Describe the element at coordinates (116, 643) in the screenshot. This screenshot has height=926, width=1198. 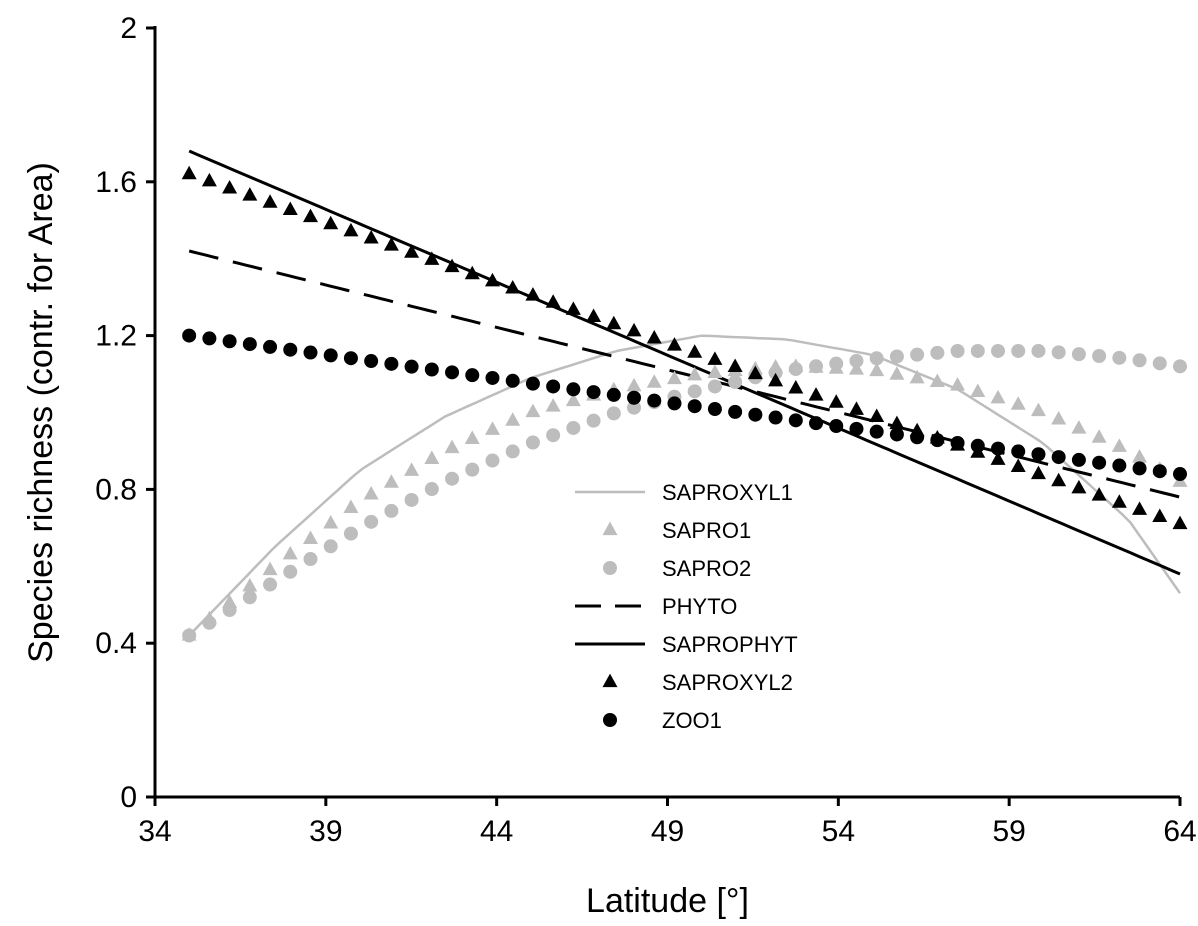
I see `y-tick-label: 0.4` at that location.